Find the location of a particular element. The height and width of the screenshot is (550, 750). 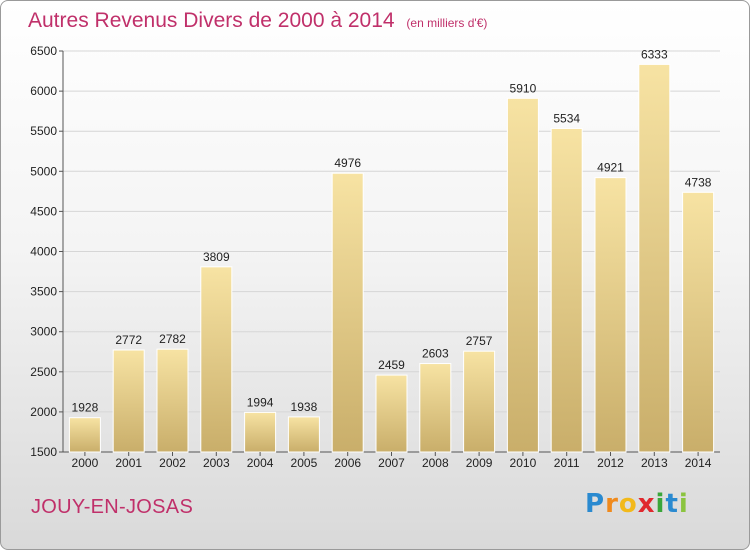

y-tick-label: 2500 is located at coordinates (43, 372).